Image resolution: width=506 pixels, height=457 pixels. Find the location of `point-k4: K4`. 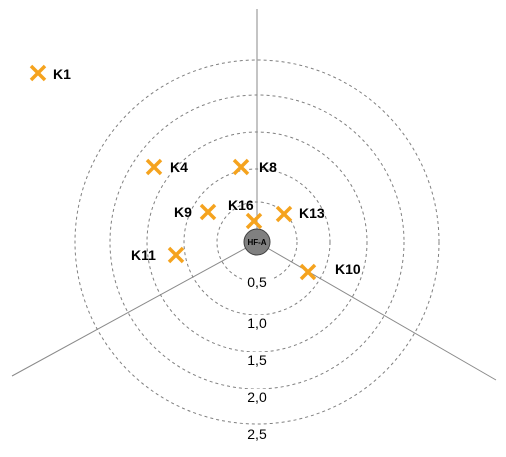

point-k4: K4 is located at coordinates (166, 167).